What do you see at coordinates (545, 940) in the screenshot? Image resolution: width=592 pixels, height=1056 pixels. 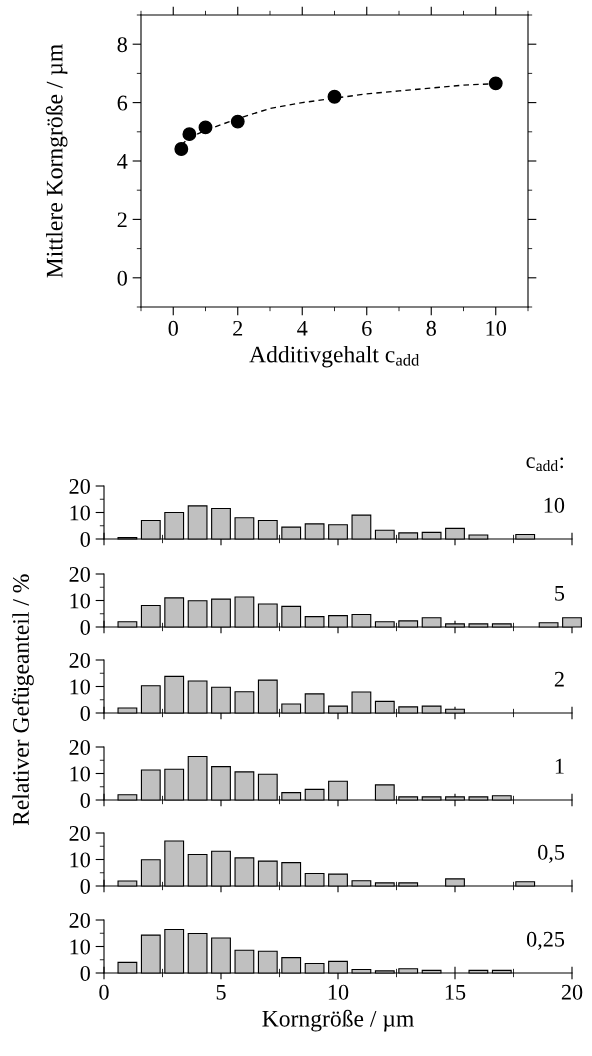 I see `annotation: 0,25` at bounding box center [545, 940].